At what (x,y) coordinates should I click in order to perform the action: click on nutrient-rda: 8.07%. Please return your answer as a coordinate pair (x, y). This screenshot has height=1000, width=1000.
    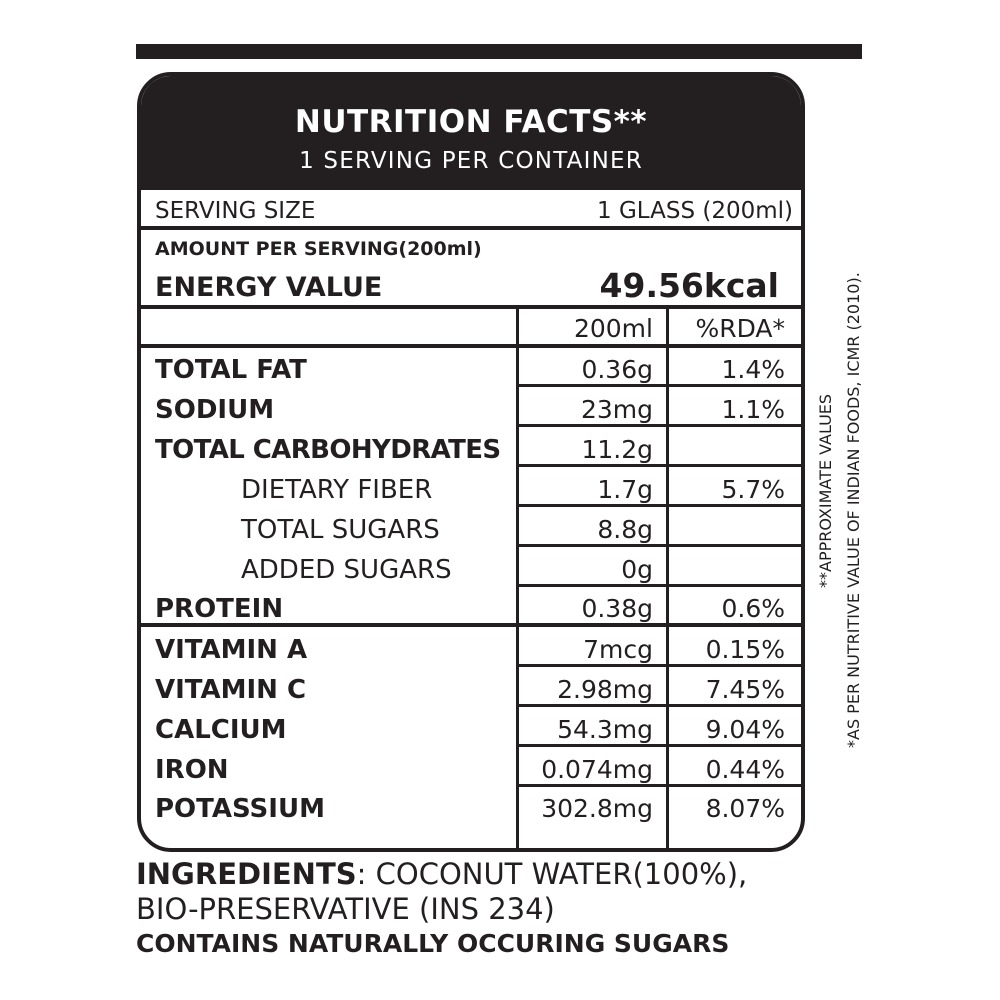
    Looking at the image, I should click on (745, 808).